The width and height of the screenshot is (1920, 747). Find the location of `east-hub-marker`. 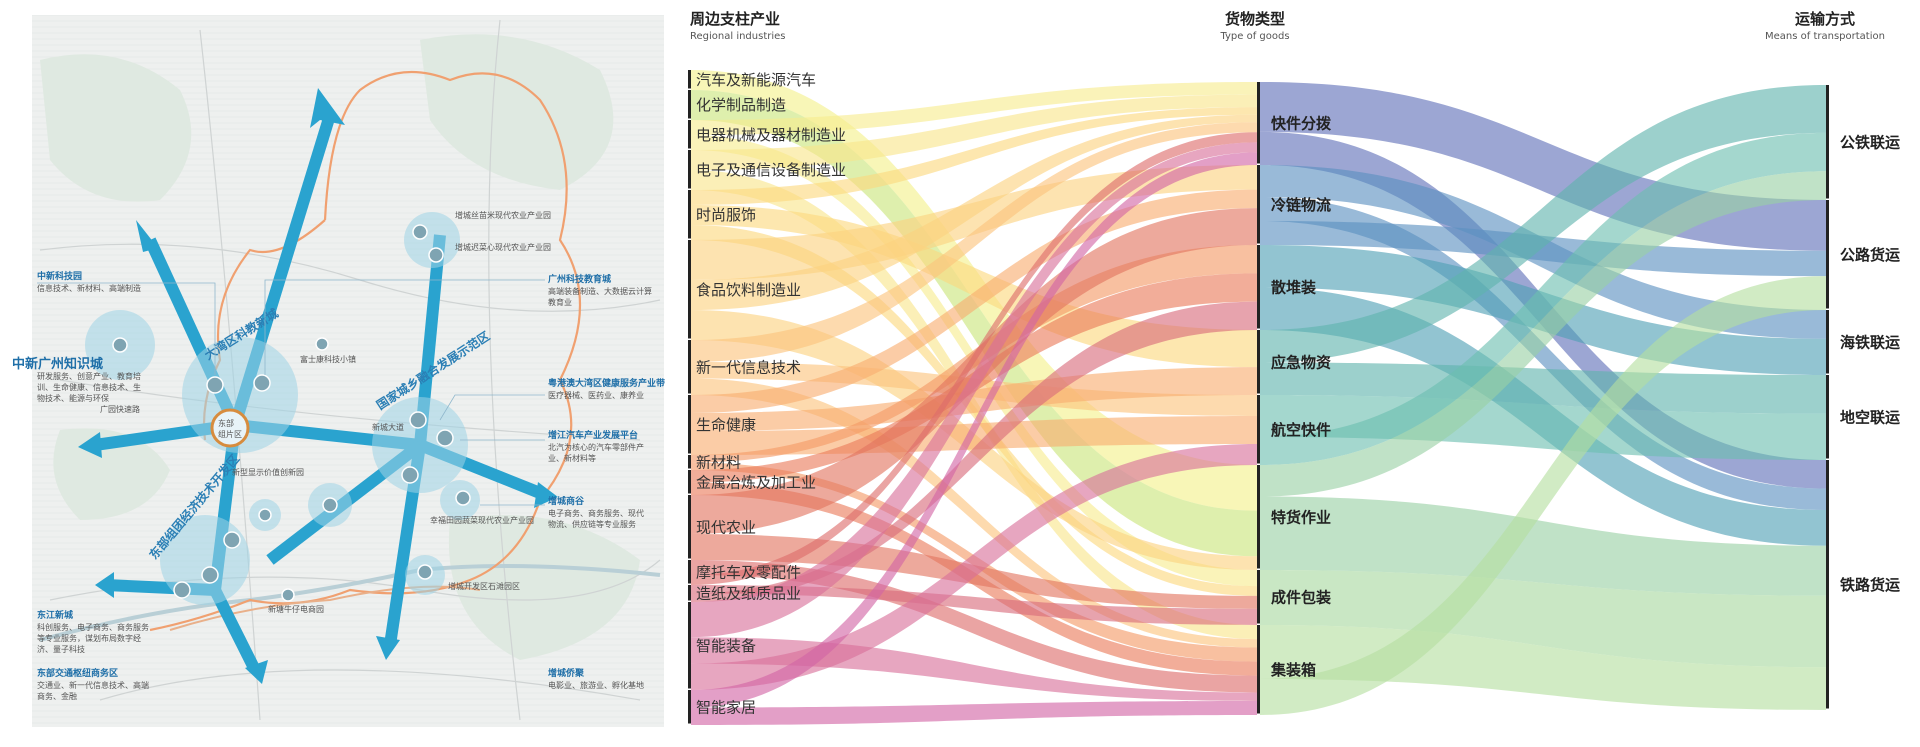

east-hub-marker is located at coordinates (230, 428).